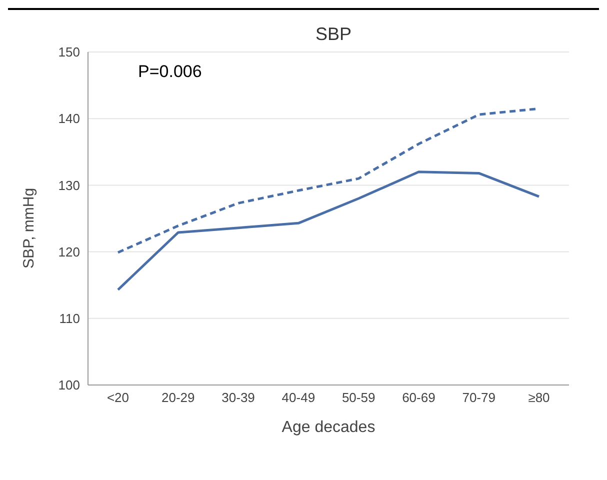  What do you see at coordinates (178, 398) in the screenshot?
I see `x-tick-label: 20-29` at bounding box center [178, 398].